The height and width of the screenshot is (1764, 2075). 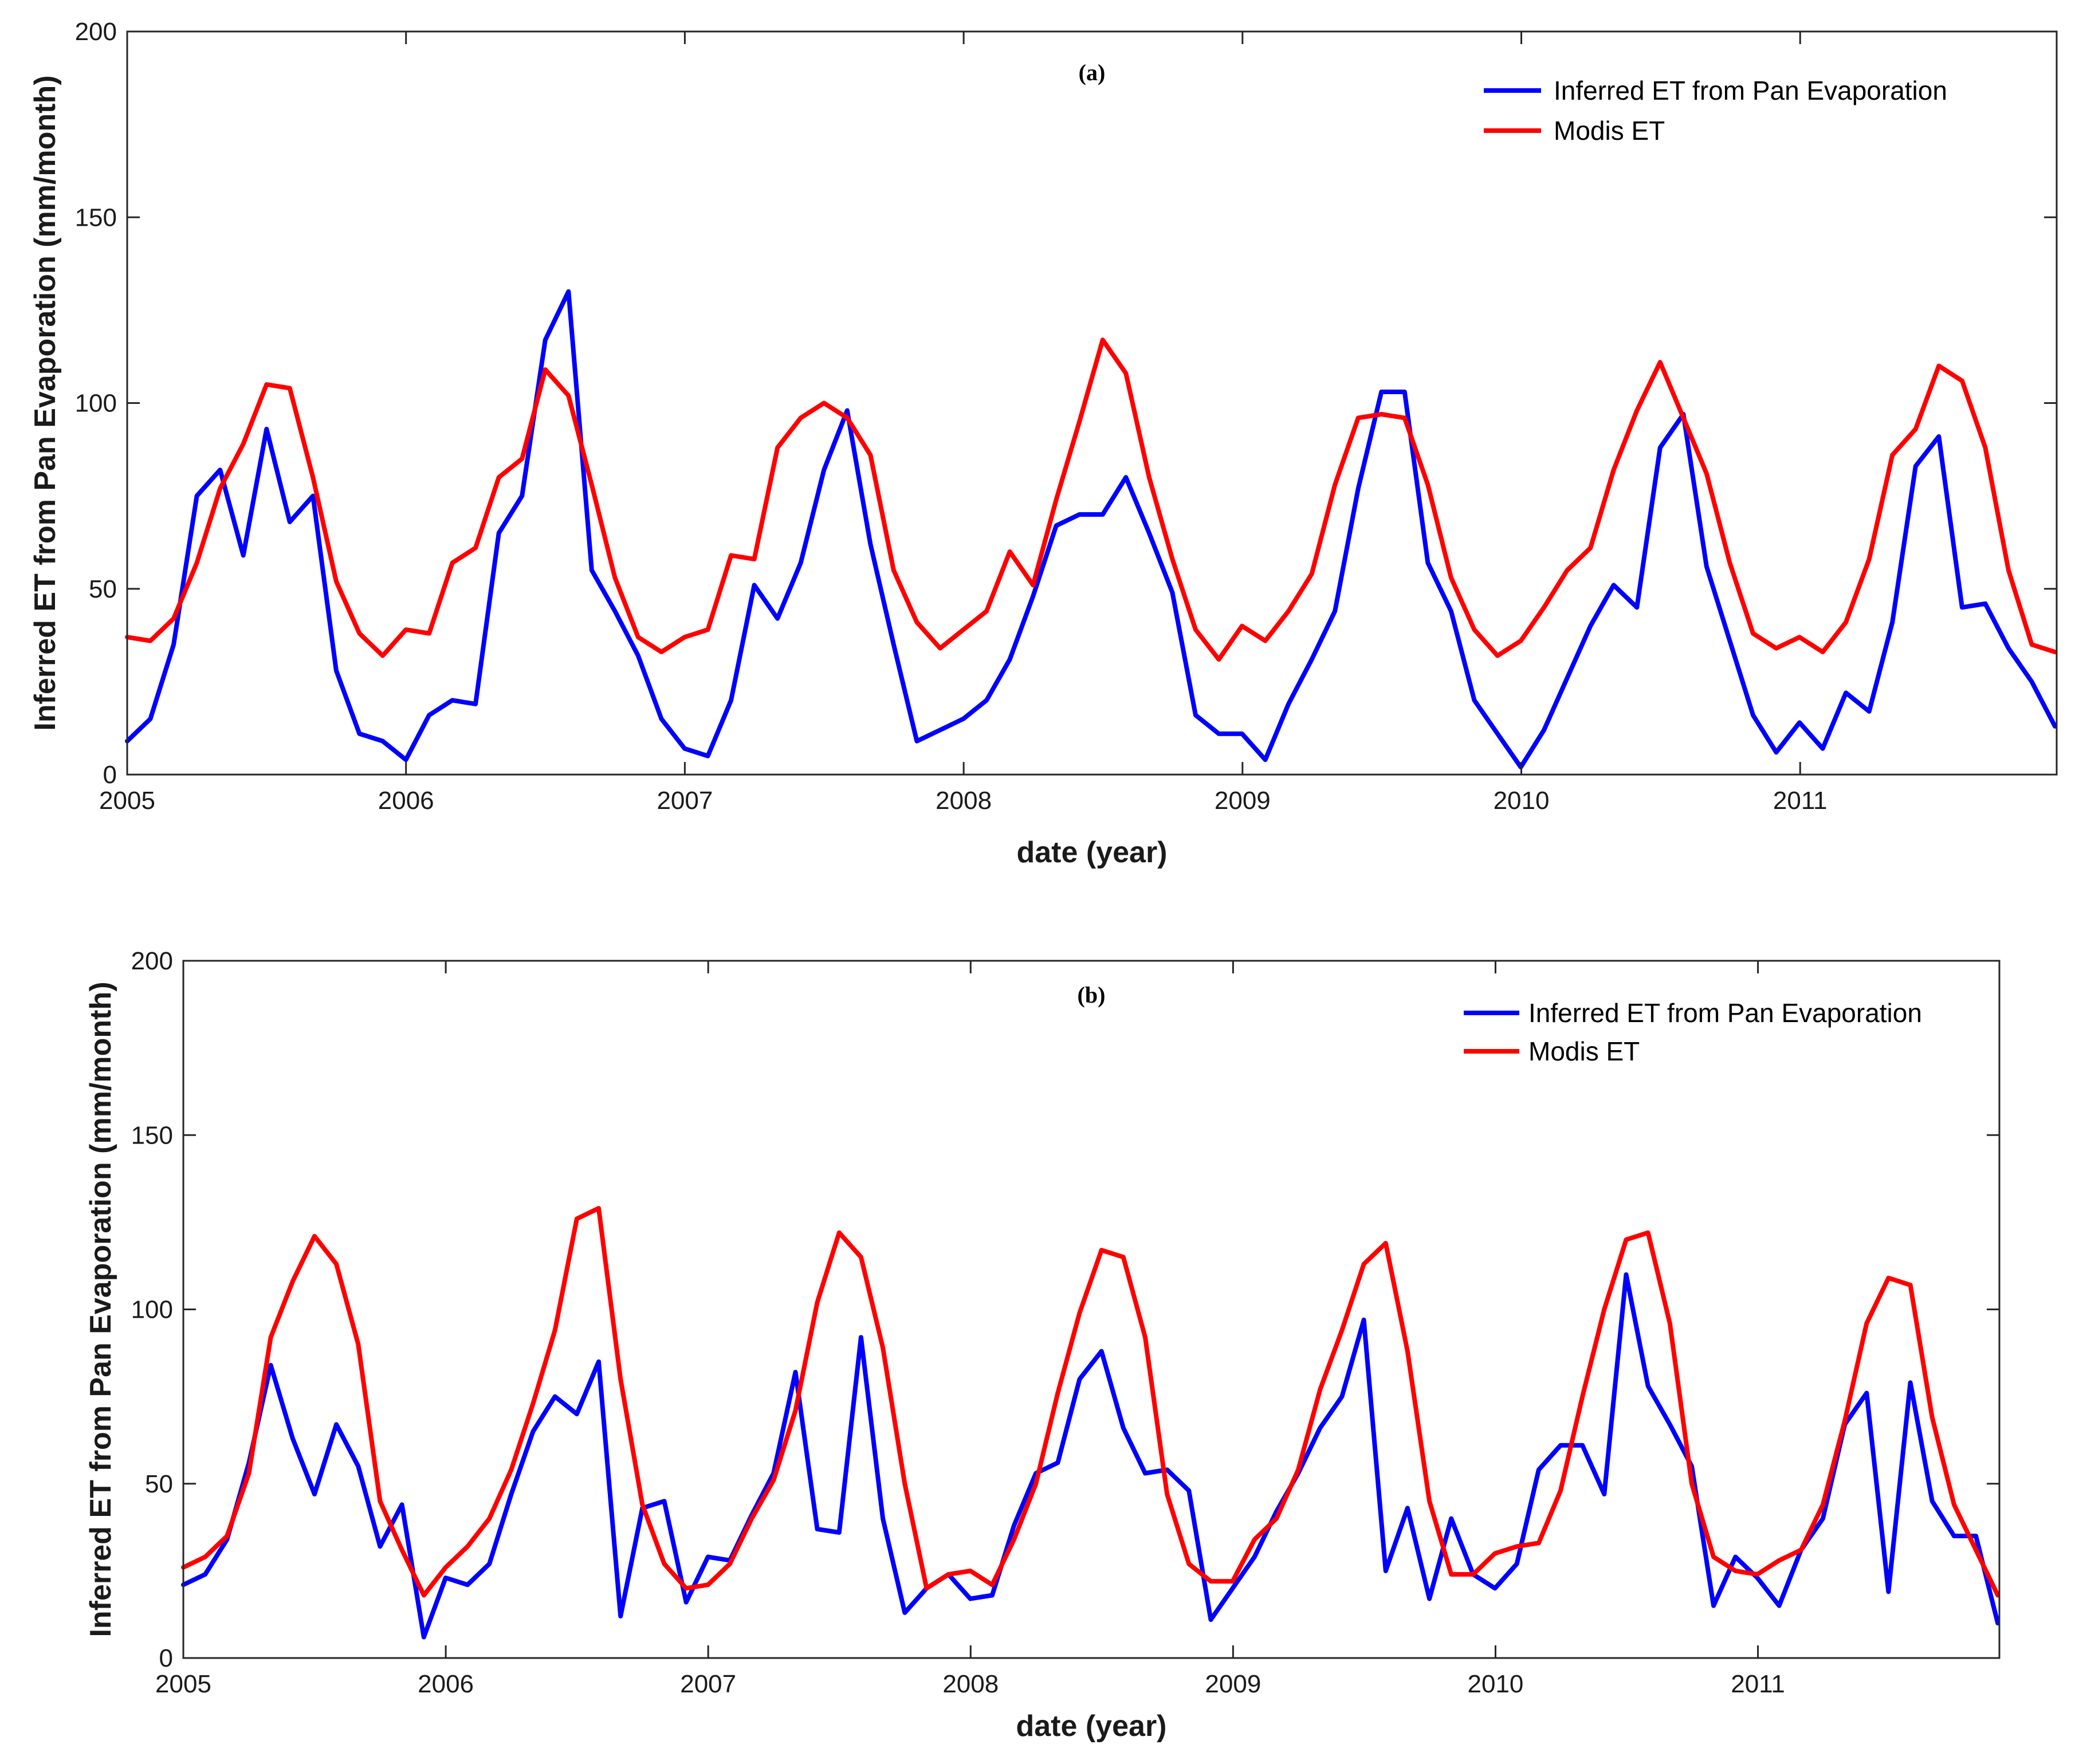 What do you see at coordinates (1092, 995) in the screenshot?
I see `panel-title: (b)` at bounding box center [1092, 995].